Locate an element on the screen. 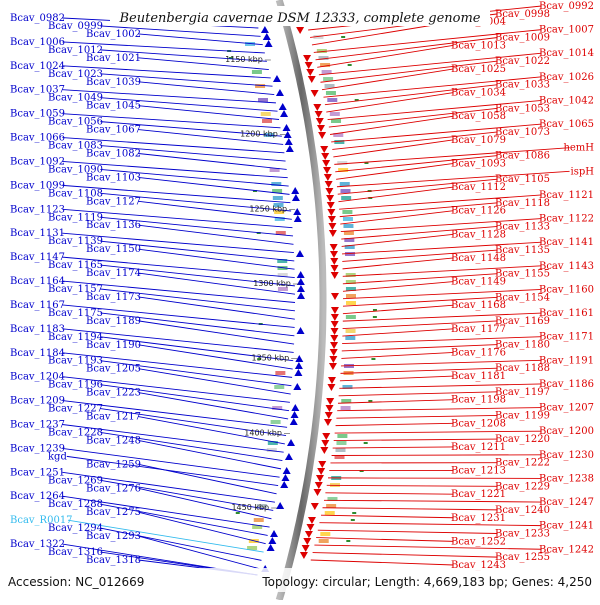  right-gene-label: Bcav_1177 is located at coordinates (478, 329).